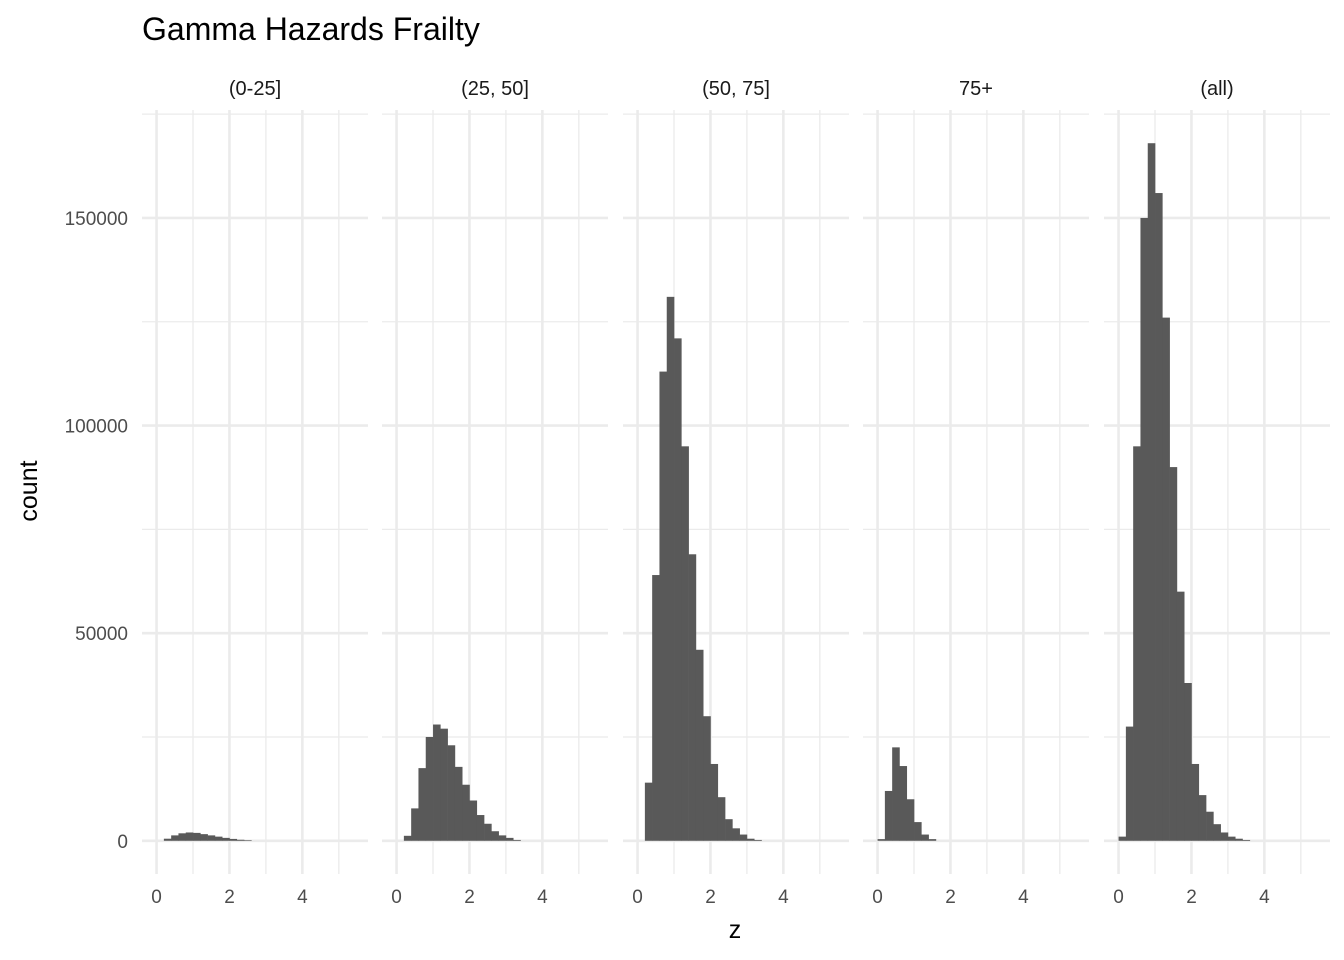  I want to click on facet-strip-label: (all), so click(1216, 89).